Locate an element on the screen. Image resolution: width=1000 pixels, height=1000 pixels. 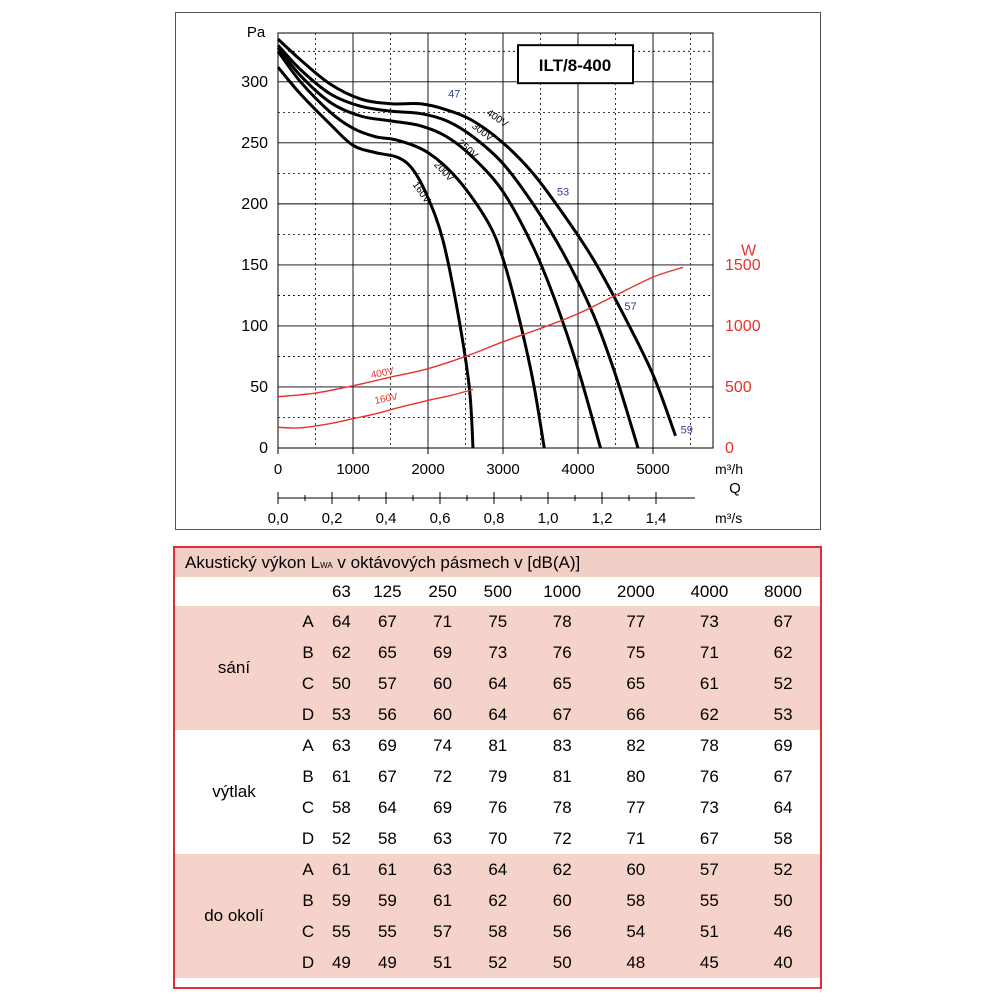
frequency-header: 8000 is located at coordinates (783, 591).